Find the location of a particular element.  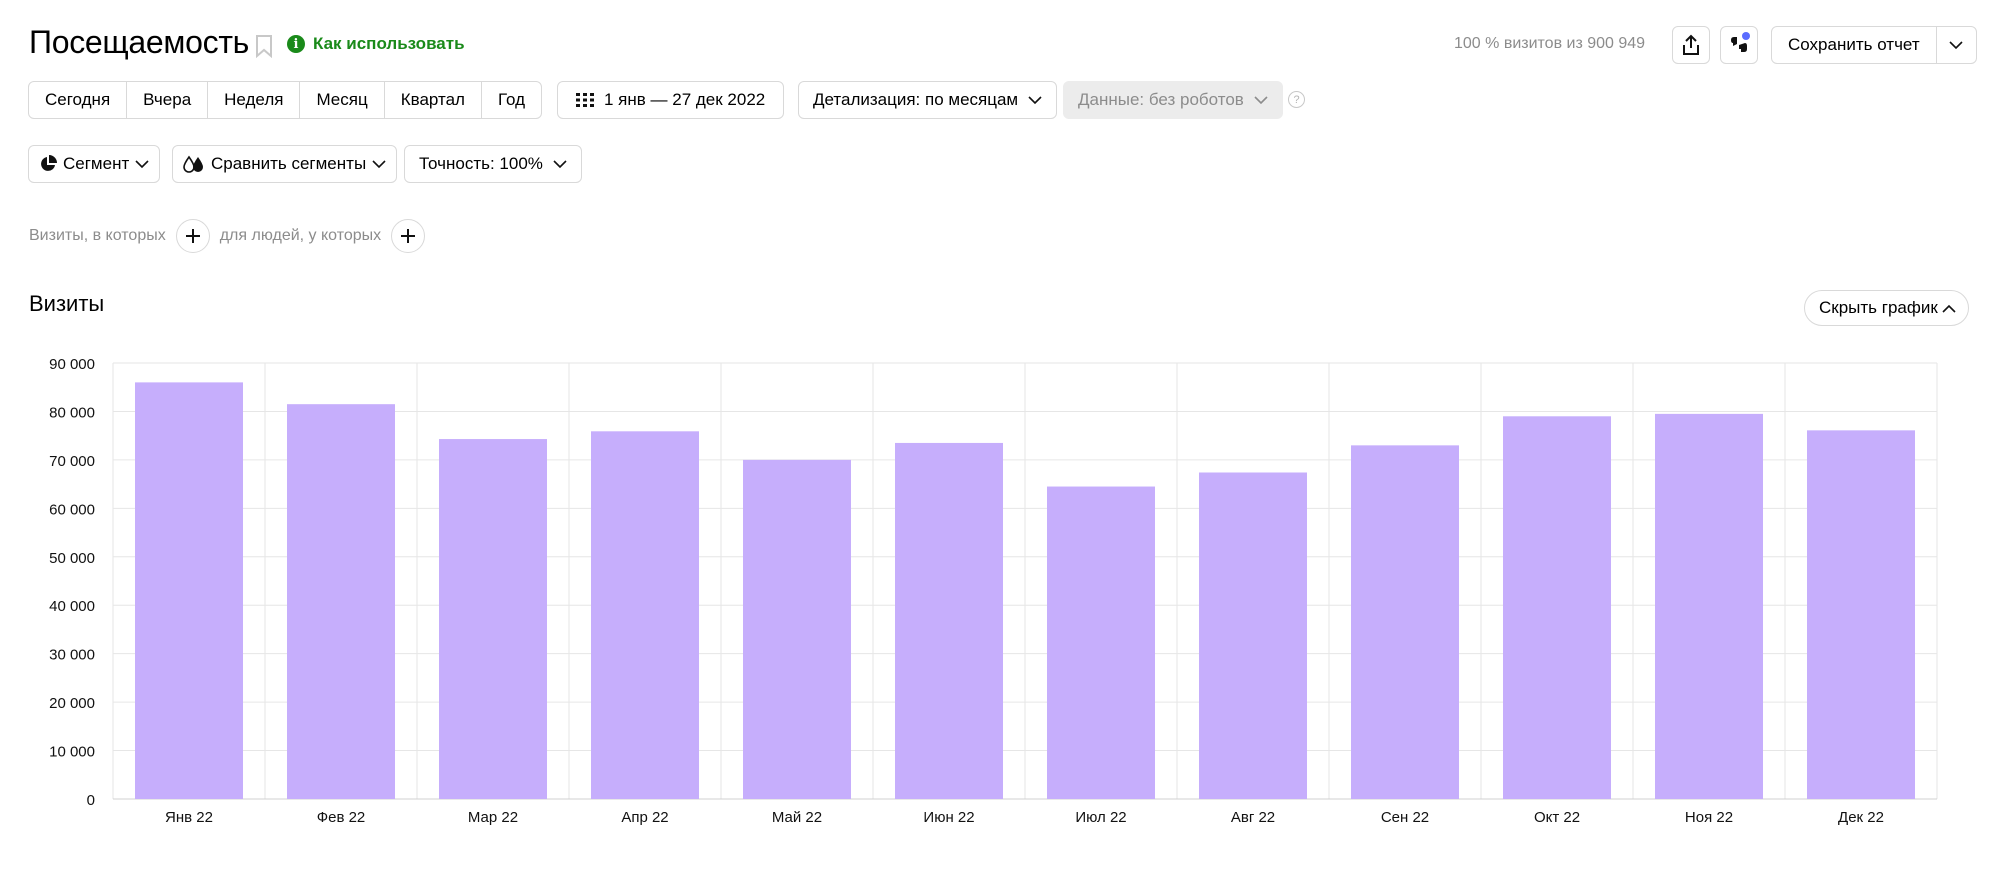

x-tick-label: Ноя 22 is located at coordinates (1709, 817).